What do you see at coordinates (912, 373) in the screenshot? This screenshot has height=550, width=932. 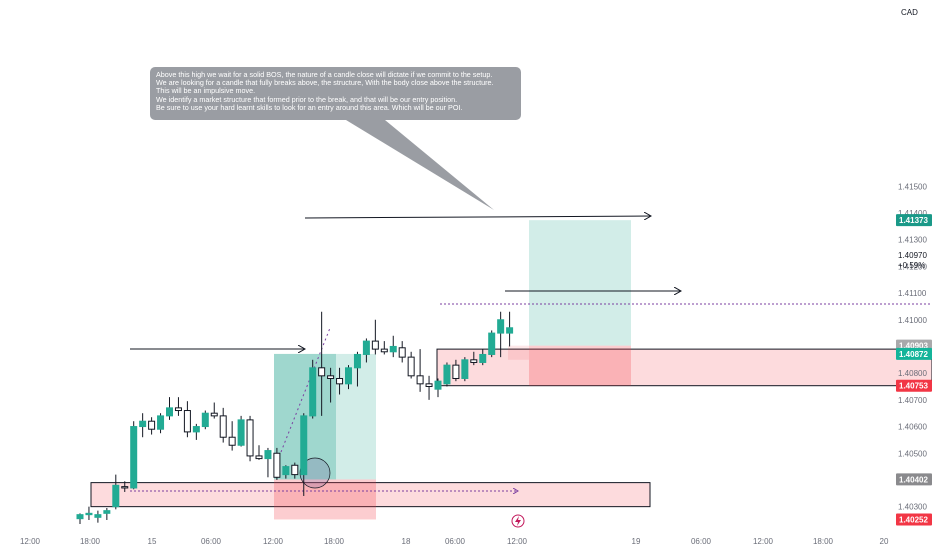 I see `price-tick-label: 1.40800` at bounding box center [912, 373].